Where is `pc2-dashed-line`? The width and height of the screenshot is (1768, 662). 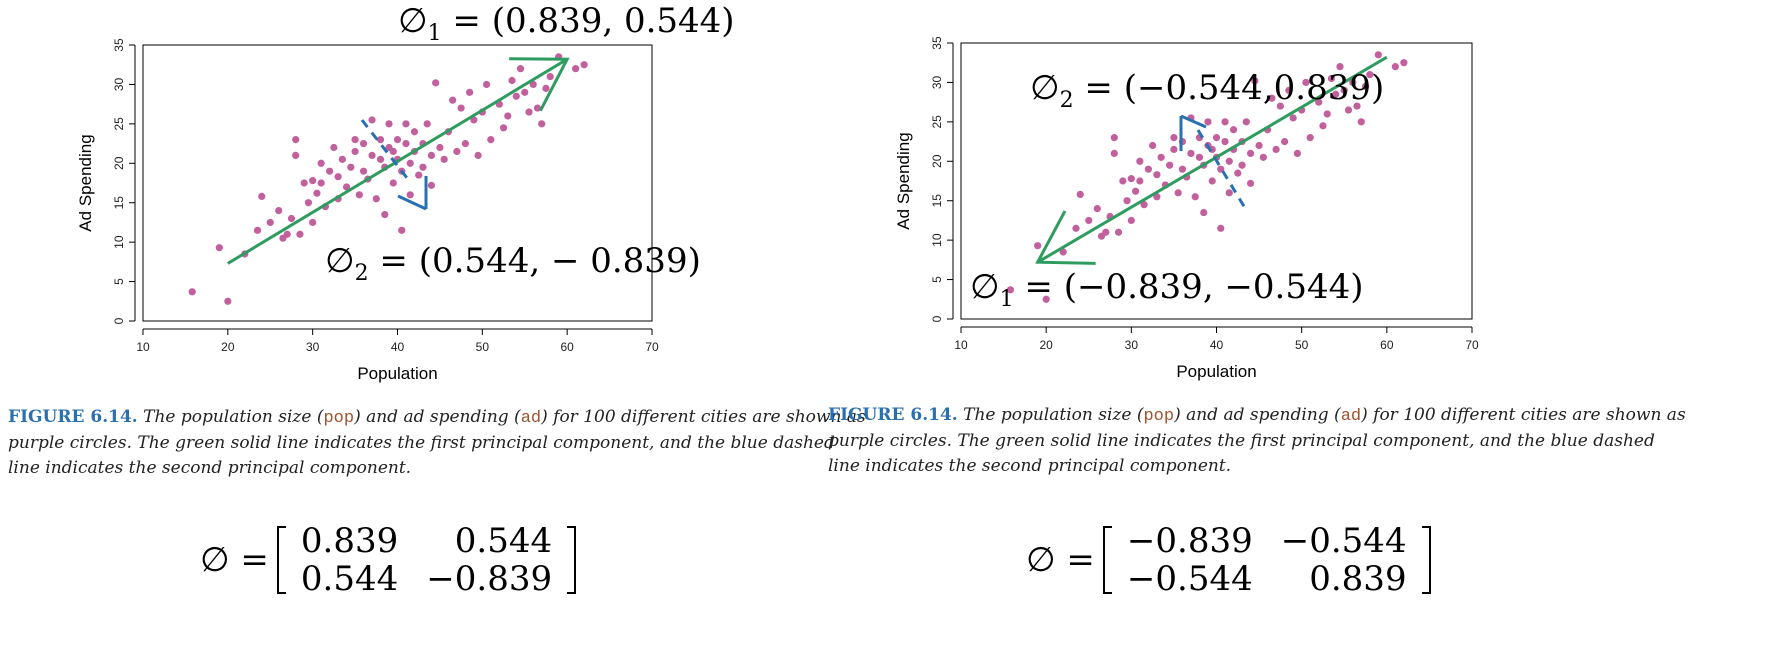 pc2-dashed-line is located at coordinates (384, 149).